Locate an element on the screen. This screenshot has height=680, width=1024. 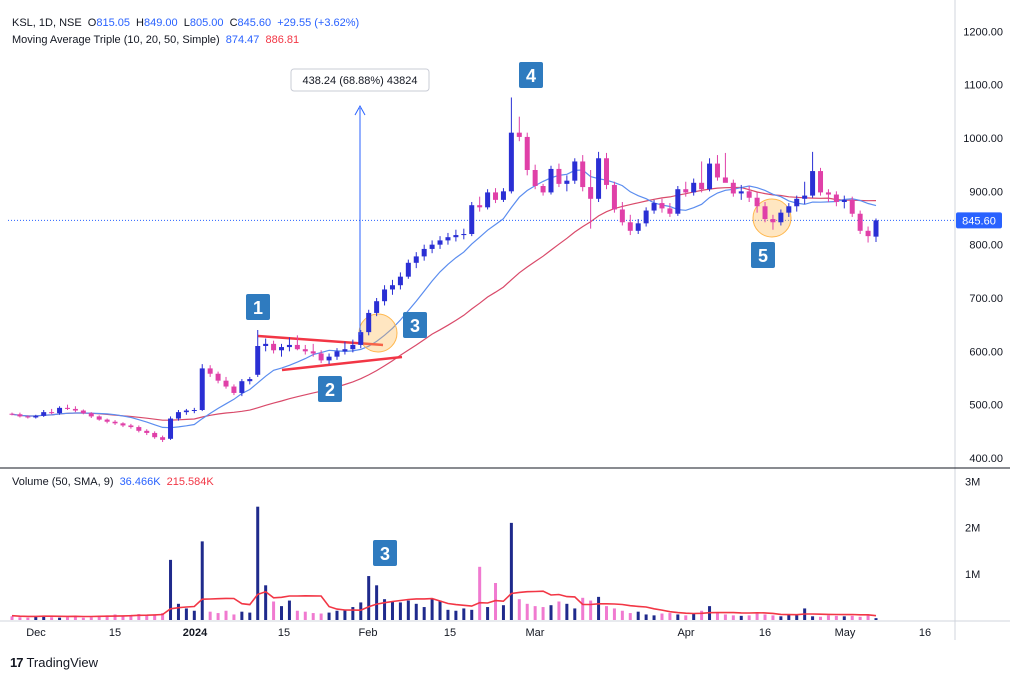
low-value: 805.00 is located at coordinates (206, 23).